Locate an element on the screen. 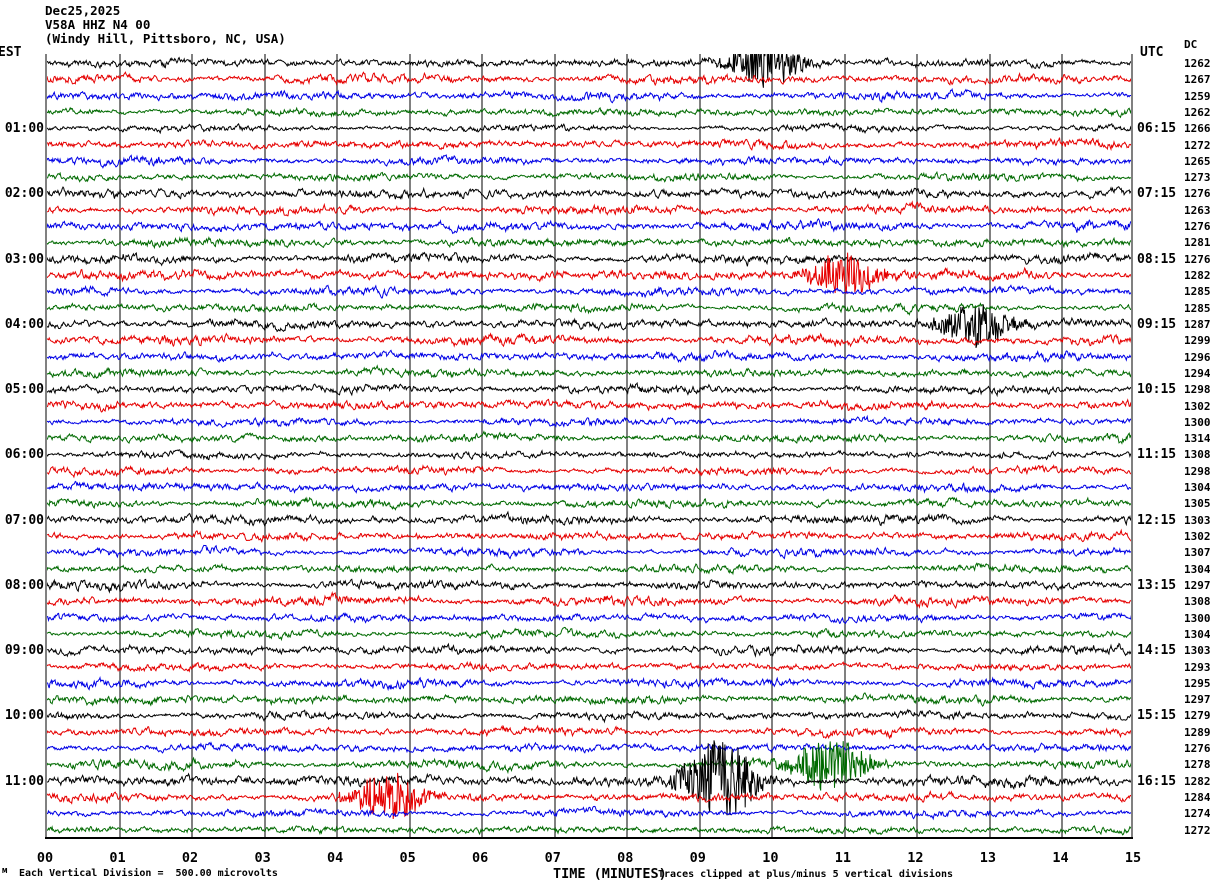 This screenshot has height=886, width=1210. dc-value-row-44: 1282 is located at coordinates (1197, 781).